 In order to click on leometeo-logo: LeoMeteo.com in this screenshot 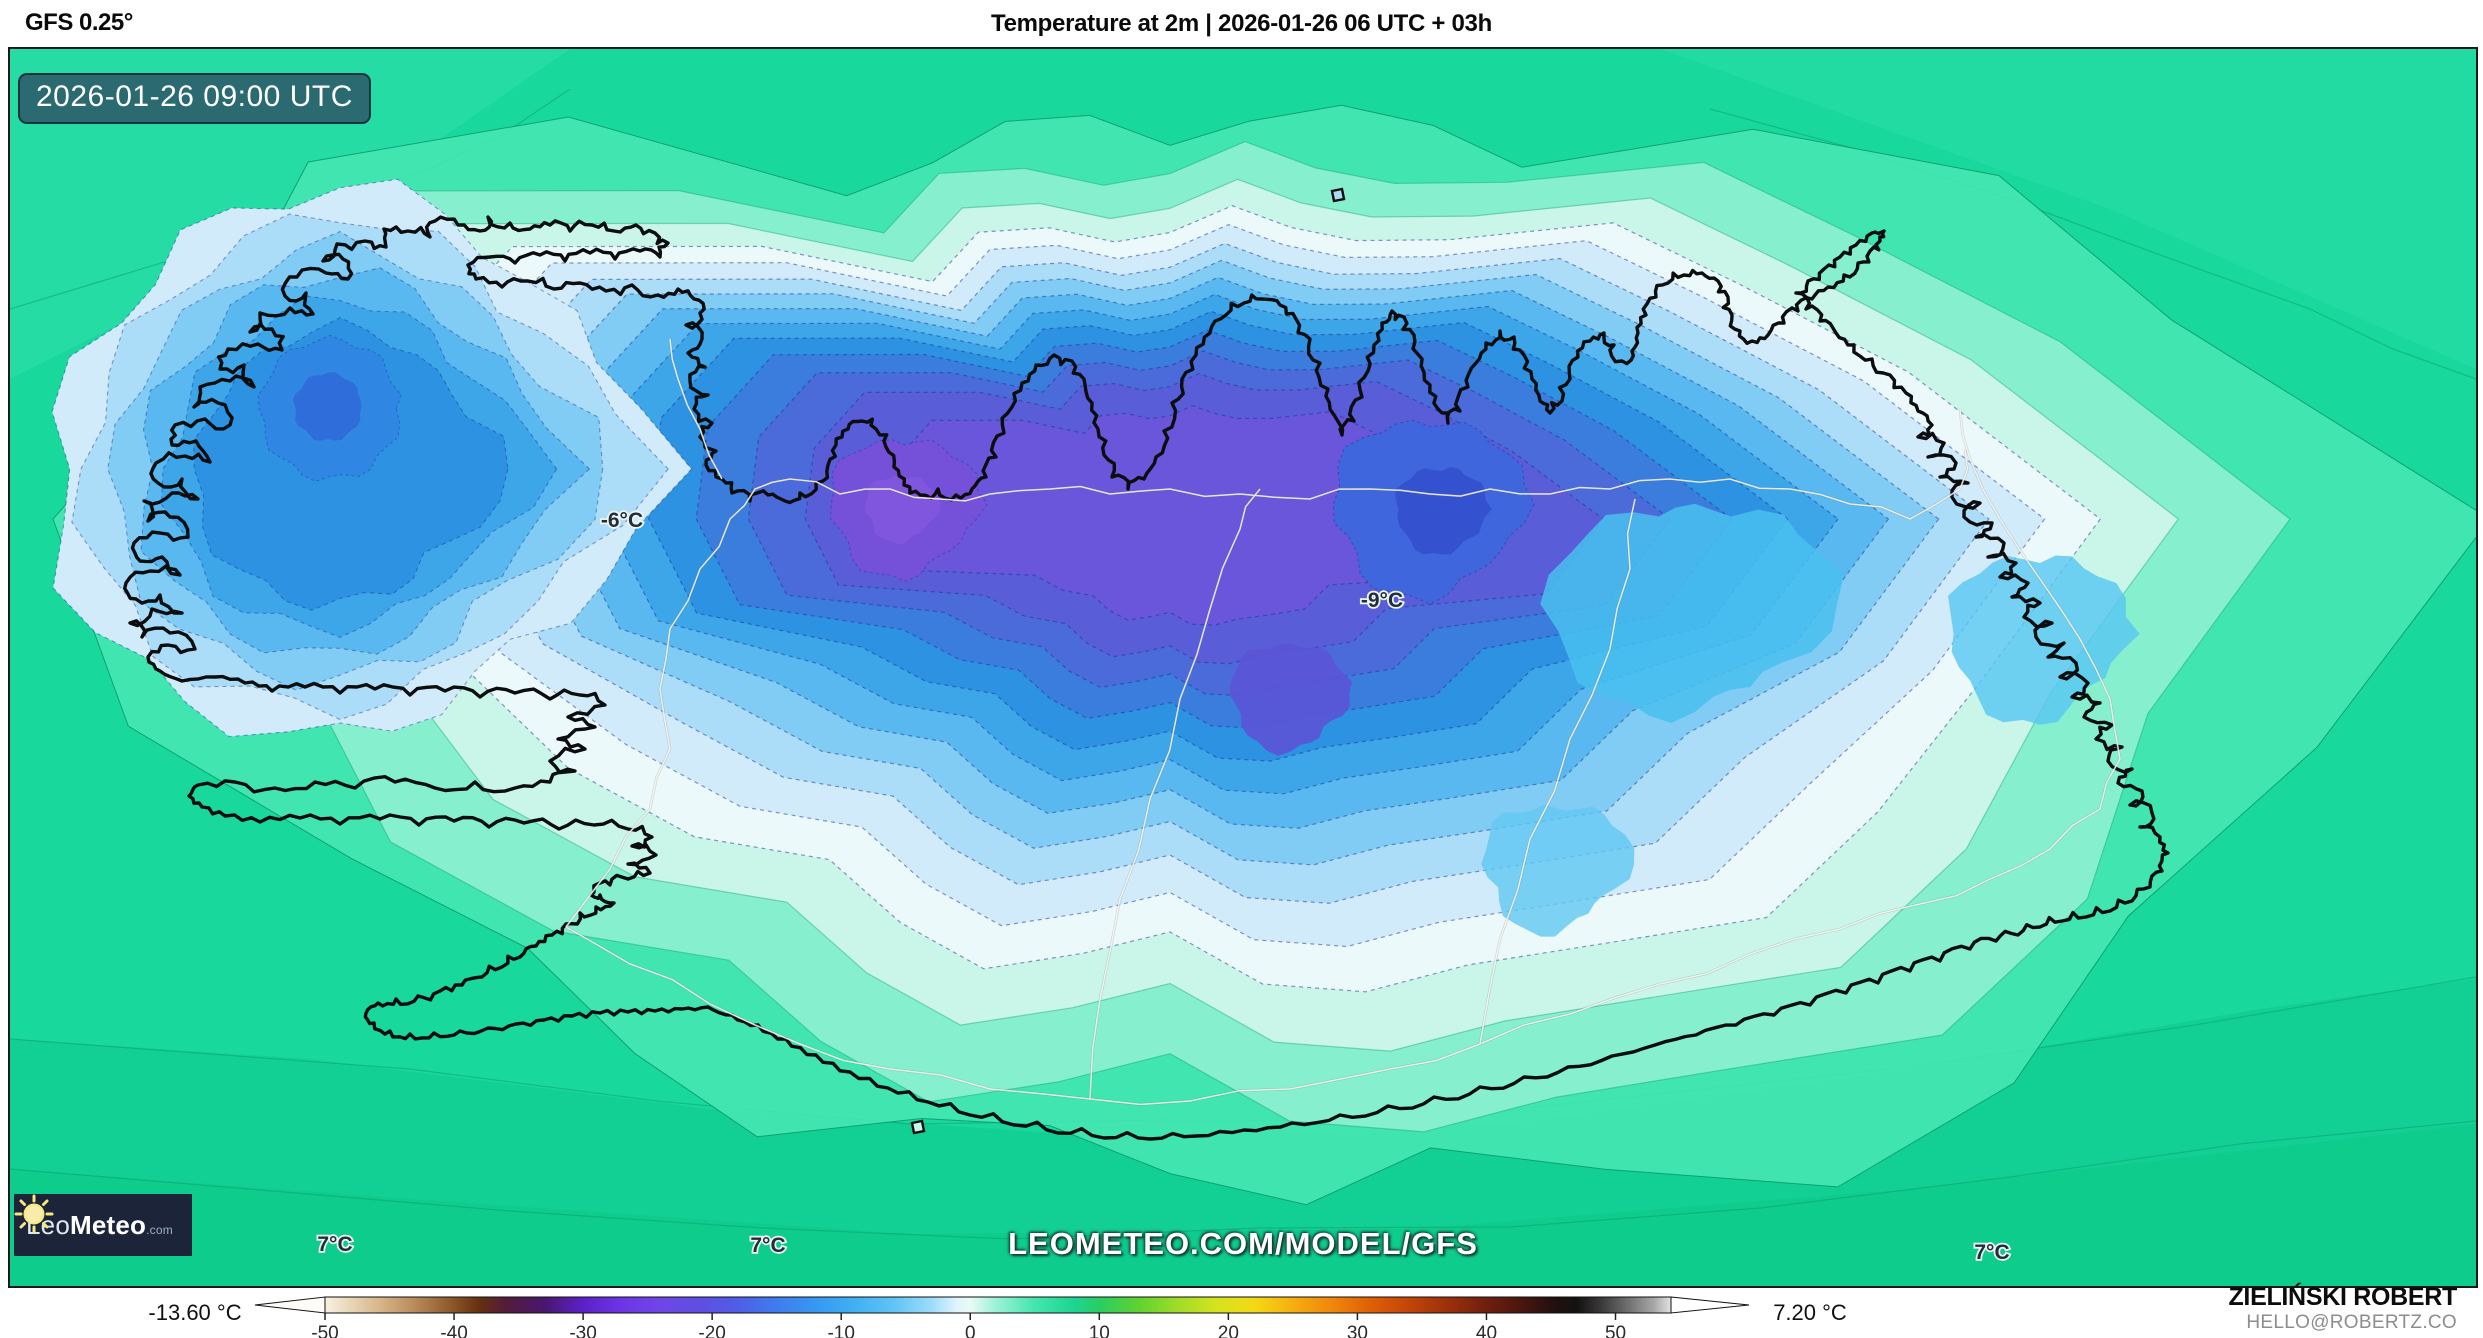, I will do `click(103, 1225)`.